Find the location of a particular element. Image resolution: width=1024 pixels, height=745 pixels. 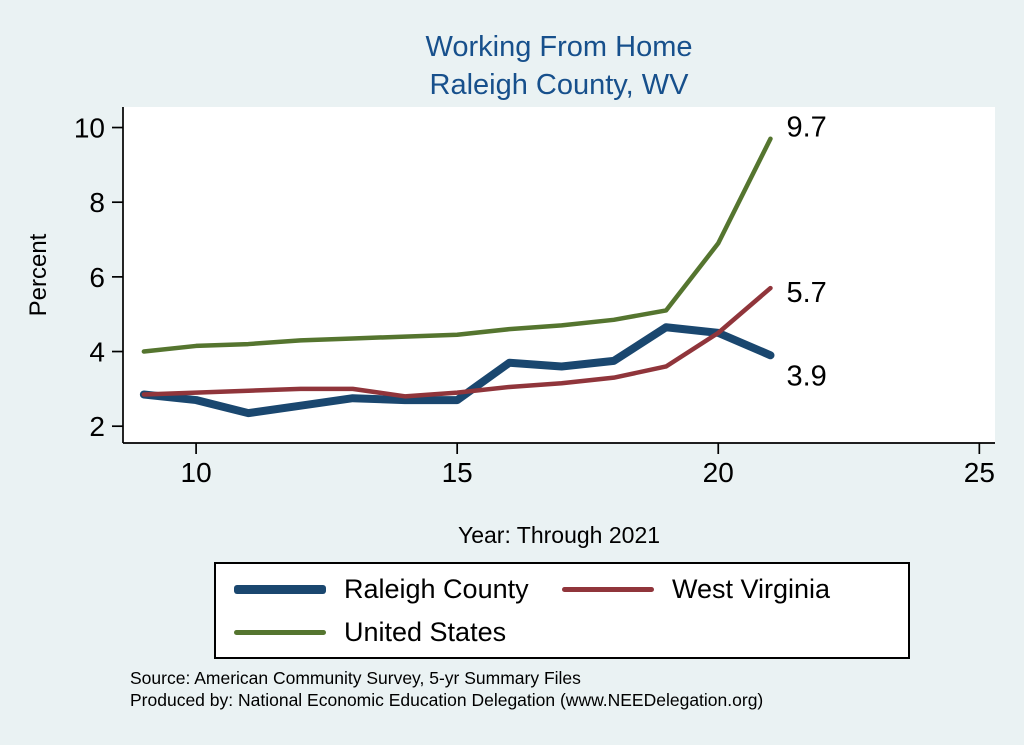

legend-item-united-states: United States is located at coordinates (398, 632).